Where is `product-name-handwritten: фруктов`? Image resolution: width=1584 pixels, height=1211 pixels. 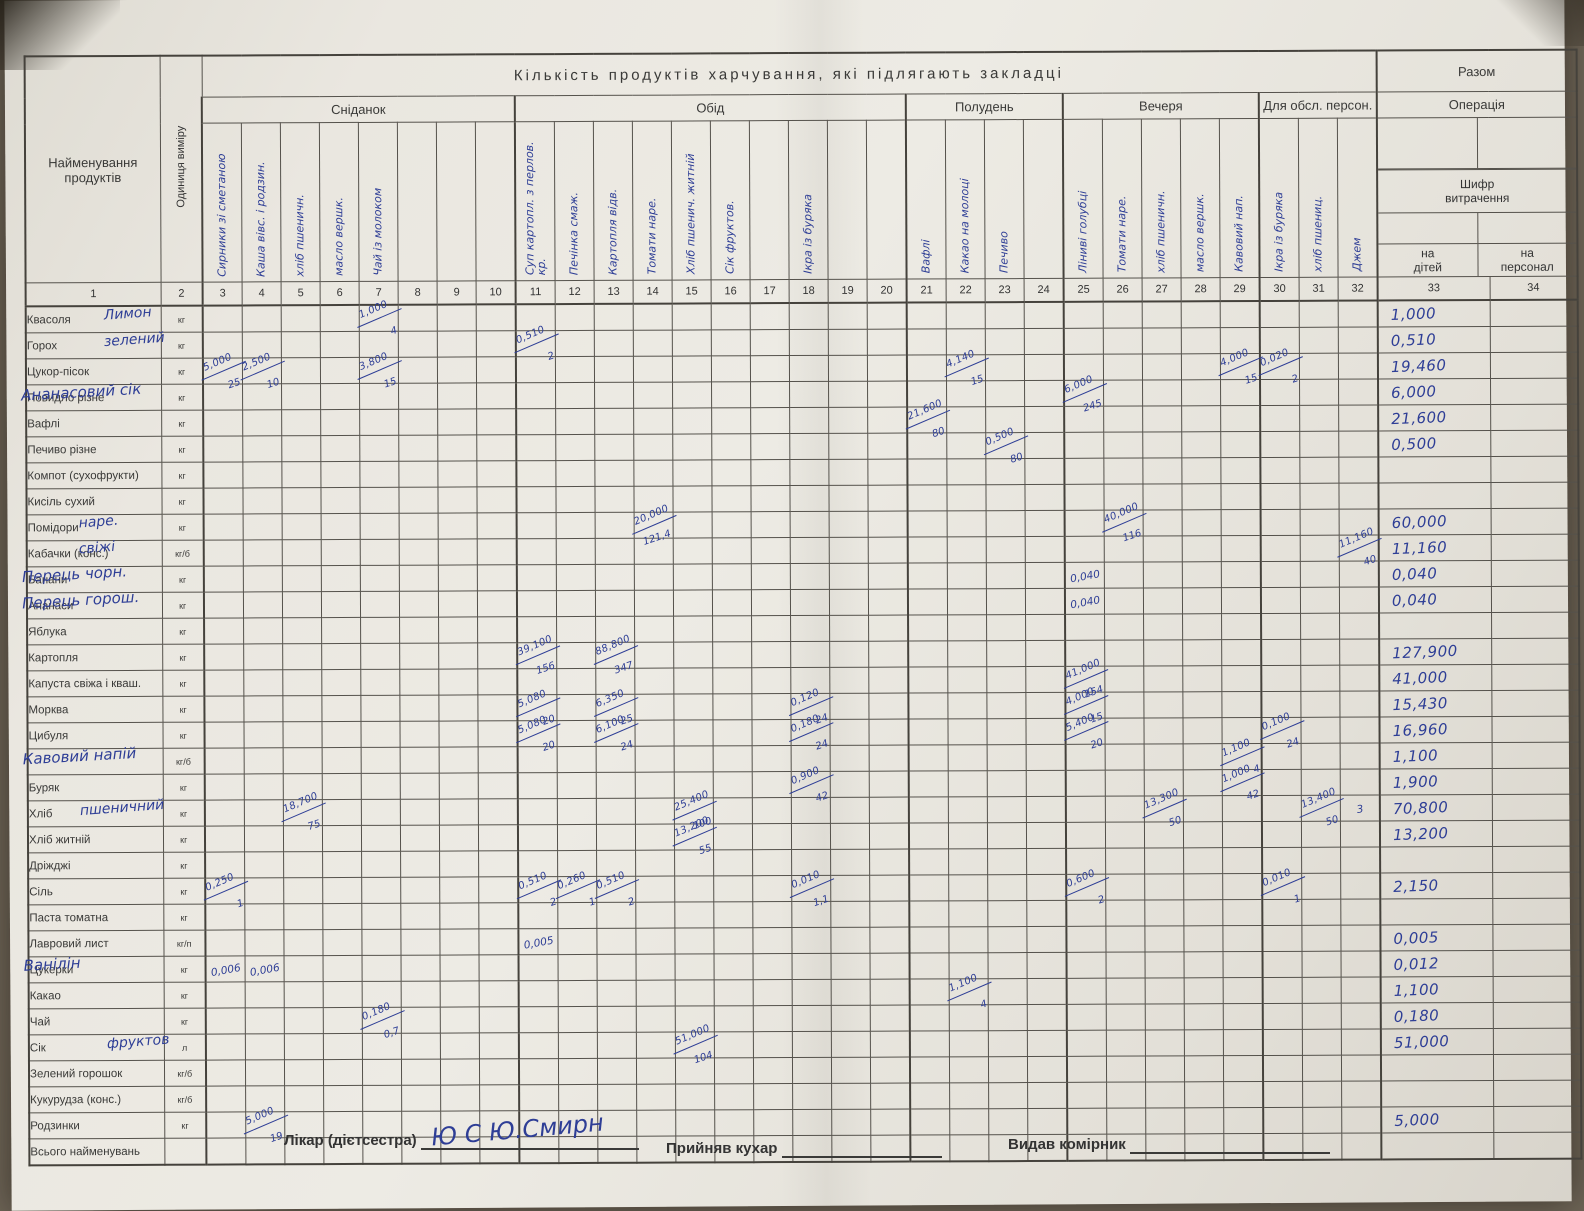 product-name-handwritten: фруктов is located at coordinates (138, 1042).